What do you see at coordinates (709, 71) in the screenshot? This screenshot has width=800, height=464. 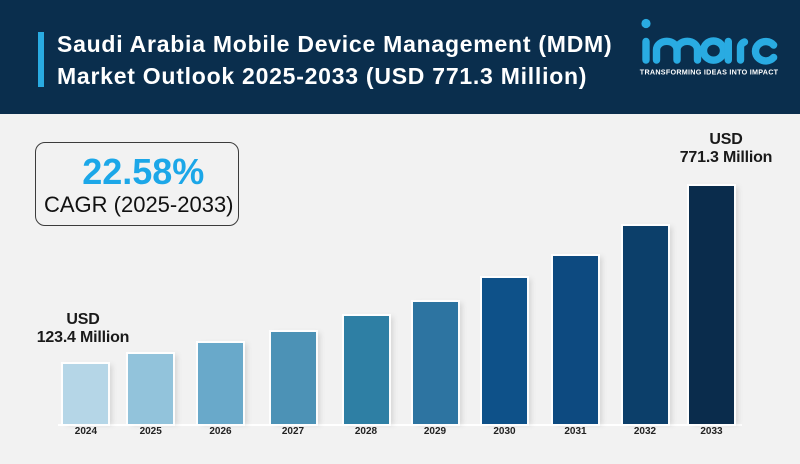 I see `svg-text: TRANSFORMING IDEAS INTO IMPACT` at bounding box center [709, 71].